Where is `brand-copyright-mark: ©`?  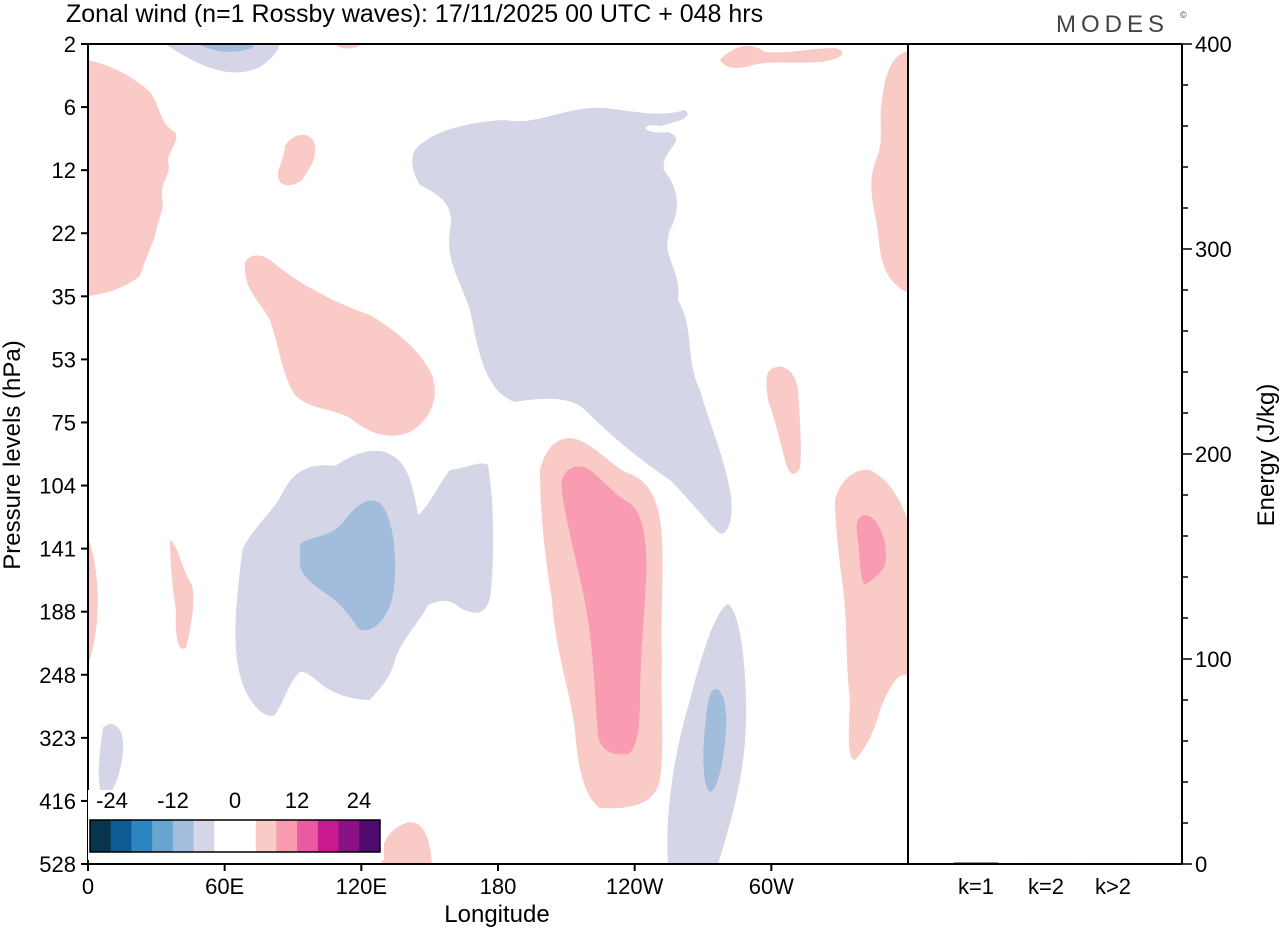 brand-copyright-mark: © is located at coordinates (1183, 15).